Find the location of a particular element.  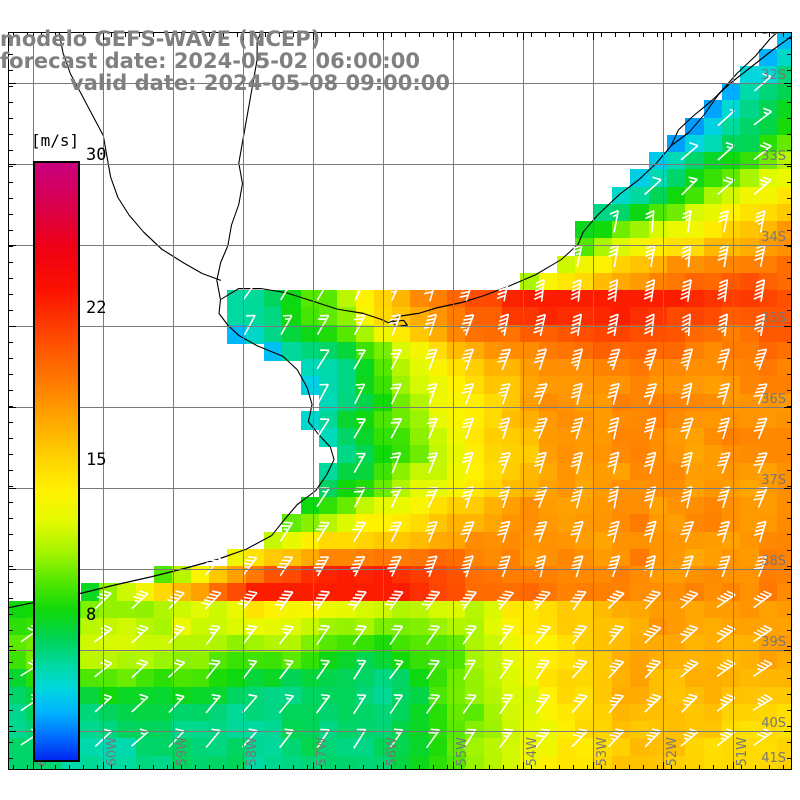

longitude-label-59W: 59W is located at coordinates (182, 751).